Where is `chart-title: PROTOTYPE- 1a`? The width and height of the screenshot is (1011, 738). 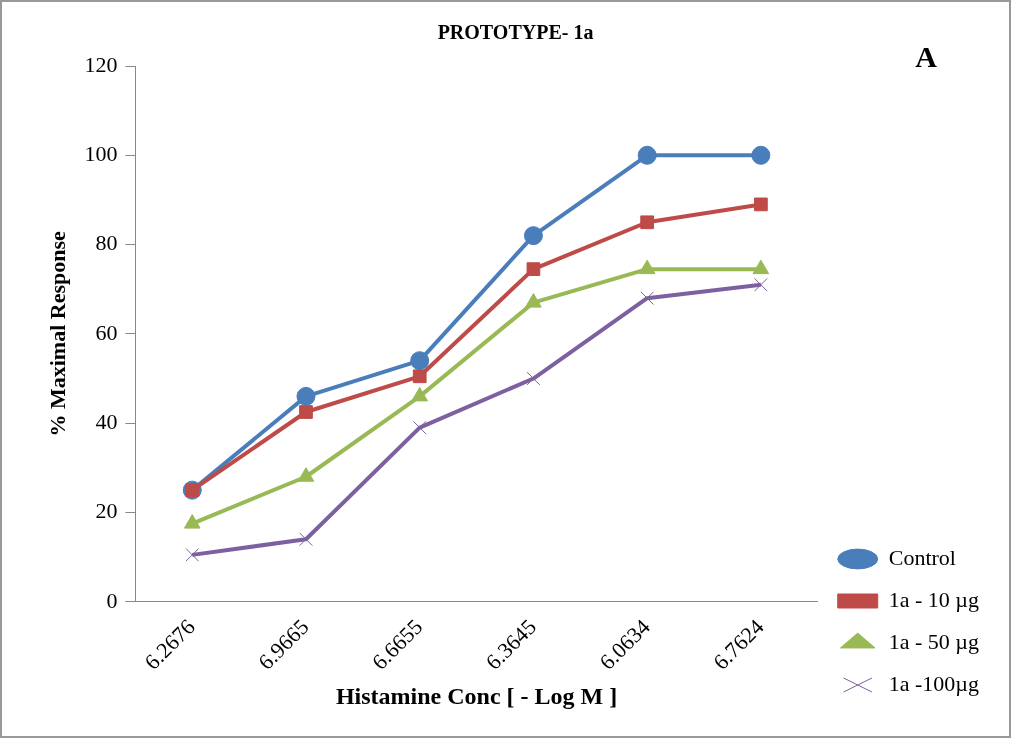
chart-title: PROTOTYPE- 1a is located at coordinates (515, 32).